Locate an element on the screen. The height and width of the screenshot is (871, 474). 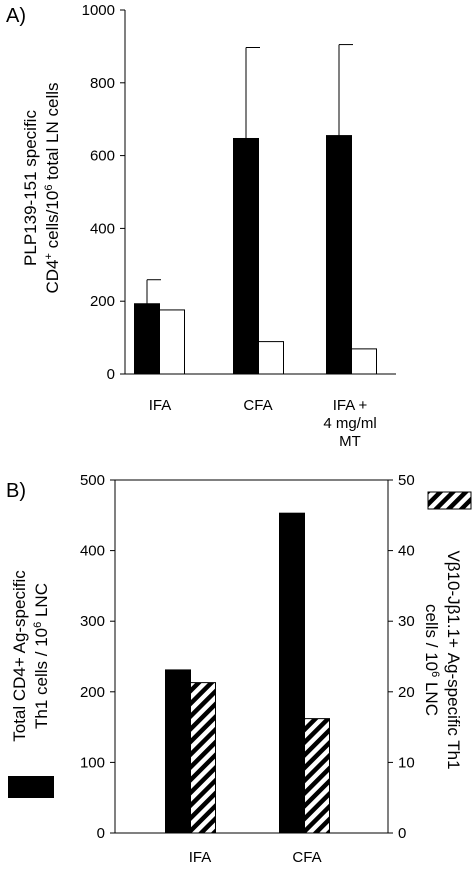
panel-a-ylabel-line-2: CD4+ cells/106 total LN cells is located at coordinates (52, 188).